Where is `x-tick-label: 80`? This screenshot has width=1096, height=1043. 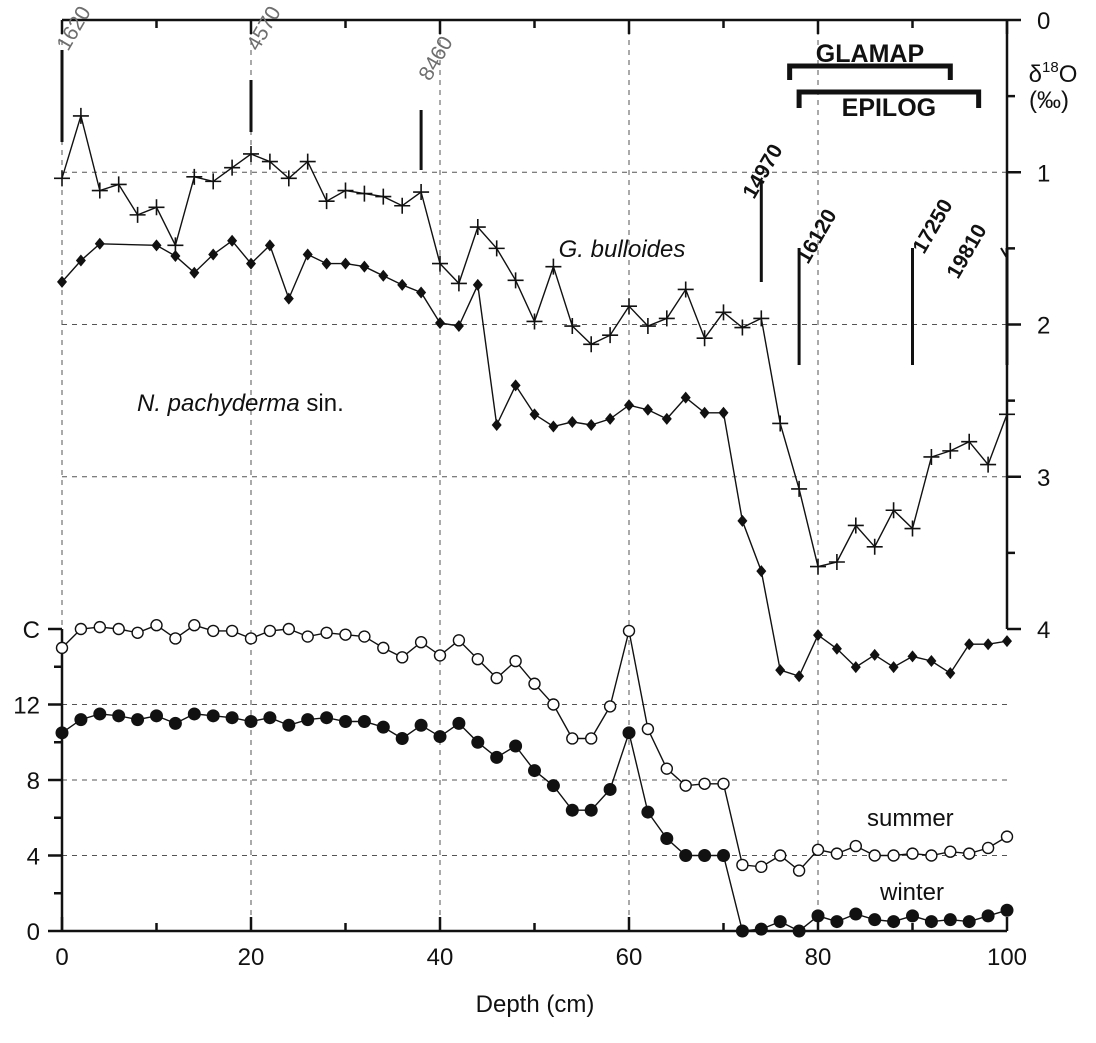
x-tick-label: 80 is located at coordinates (818, 957).